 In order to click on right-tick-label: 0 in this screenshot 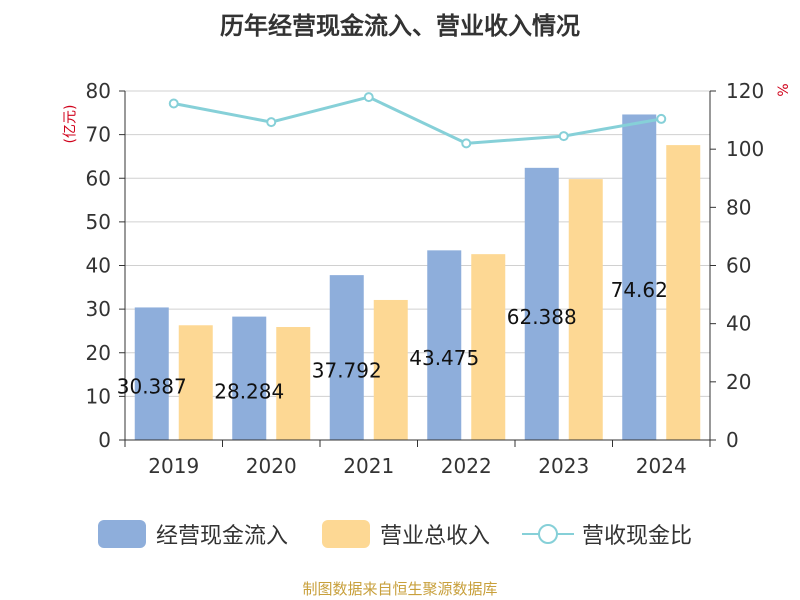, I will do `click(732, 440)`.